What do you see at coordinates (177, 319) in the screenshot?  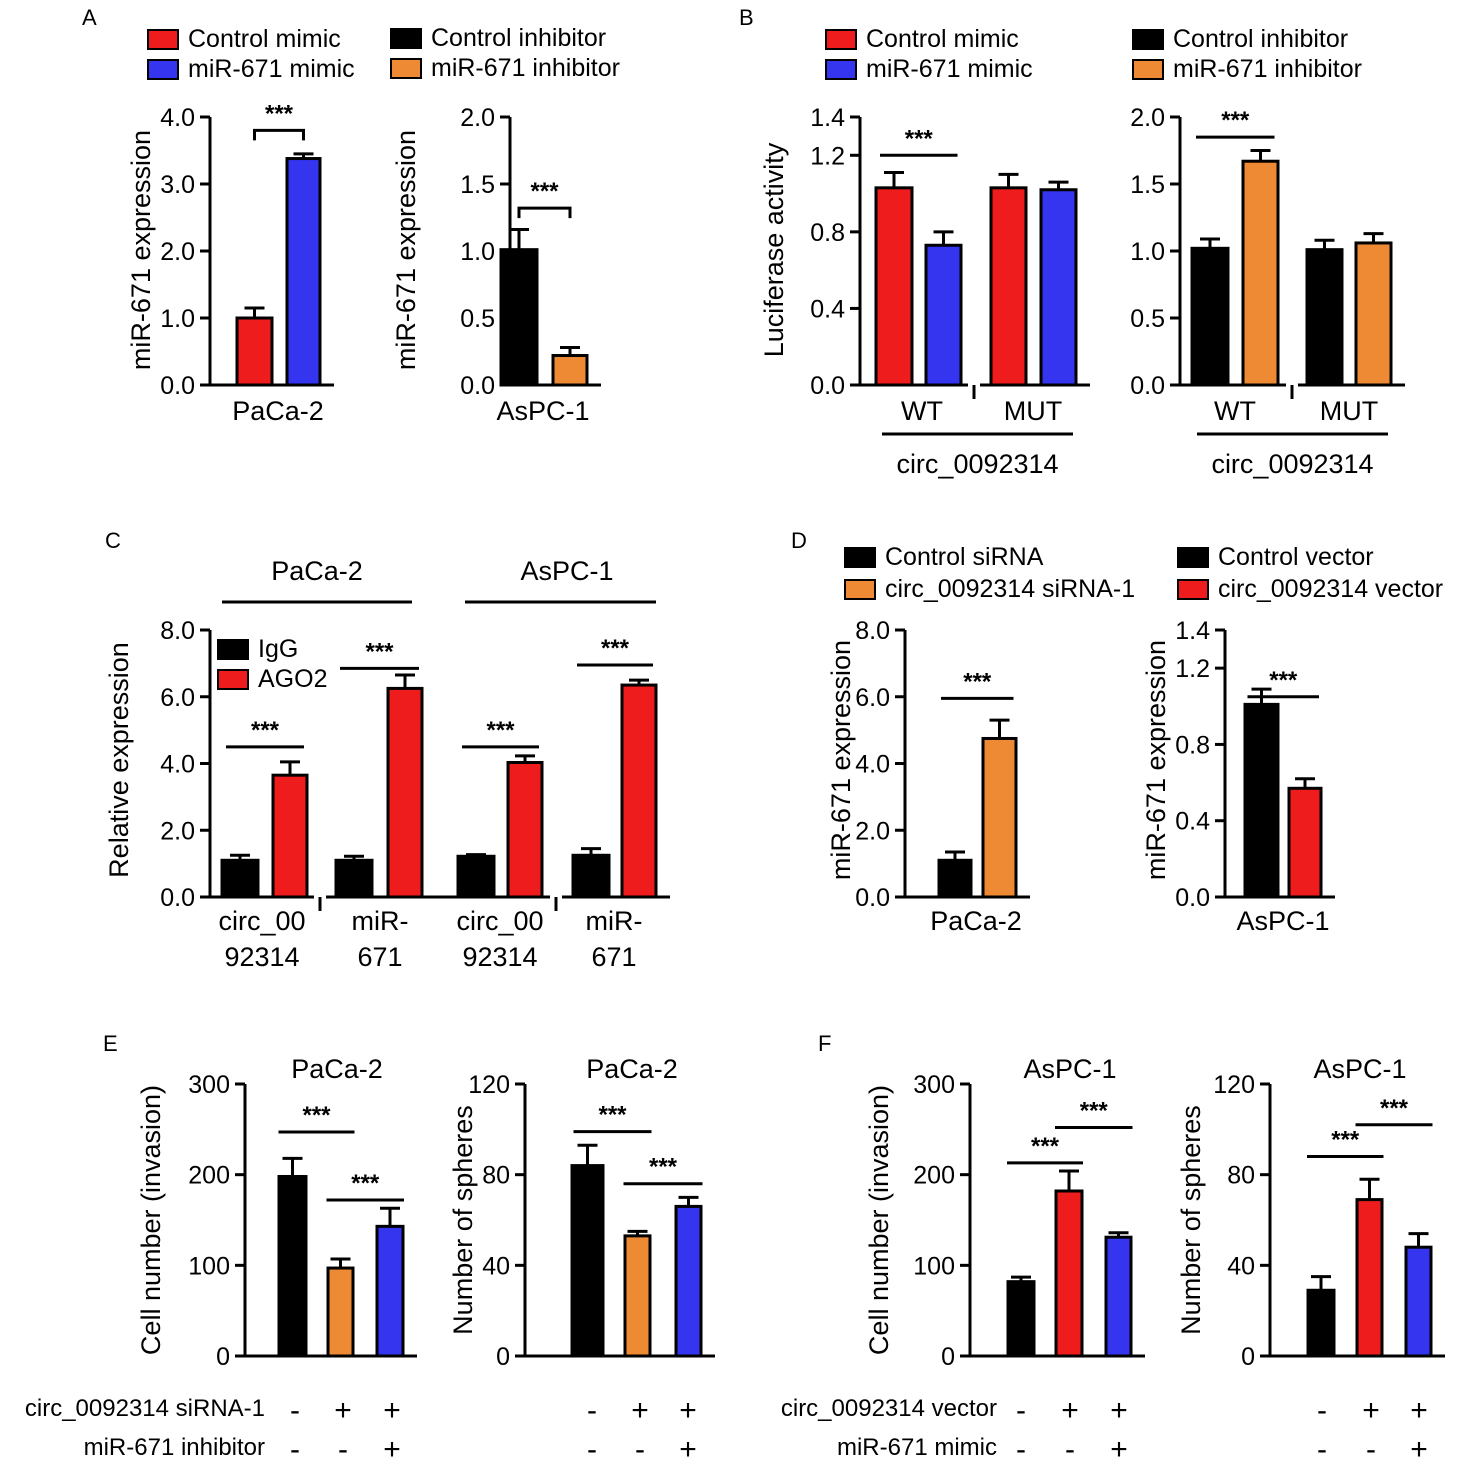 I see `y-tick-label: 1.0` at bounding box center [177, 319].